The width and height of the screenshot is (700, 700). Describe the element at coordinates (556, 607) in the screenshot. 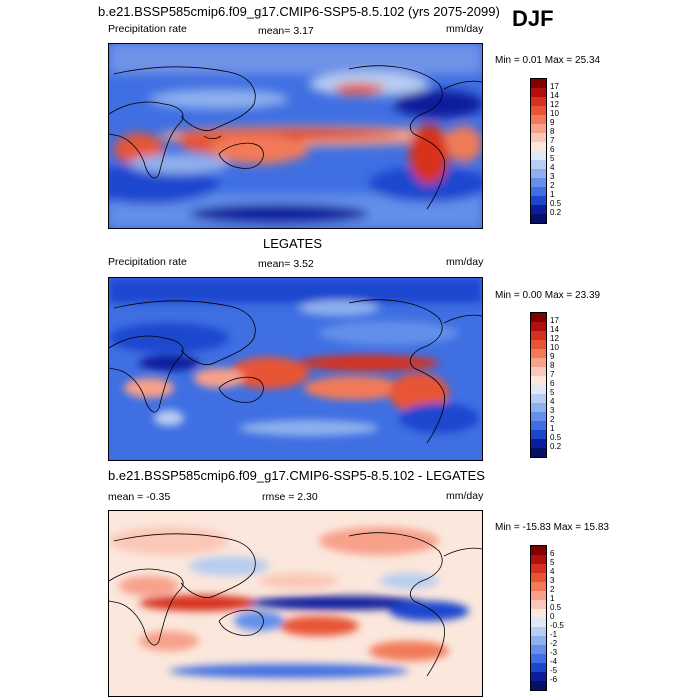

I see `panel3-colorbar-label: 0.5` at that location.